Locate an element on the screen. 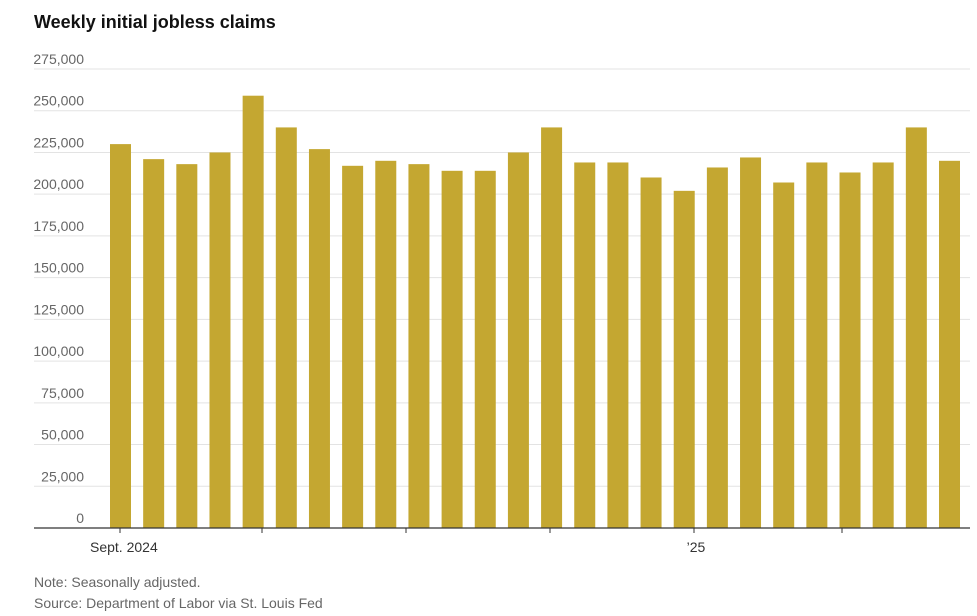  y-tick-label: 175,000 is located at coordinates (58, 226).